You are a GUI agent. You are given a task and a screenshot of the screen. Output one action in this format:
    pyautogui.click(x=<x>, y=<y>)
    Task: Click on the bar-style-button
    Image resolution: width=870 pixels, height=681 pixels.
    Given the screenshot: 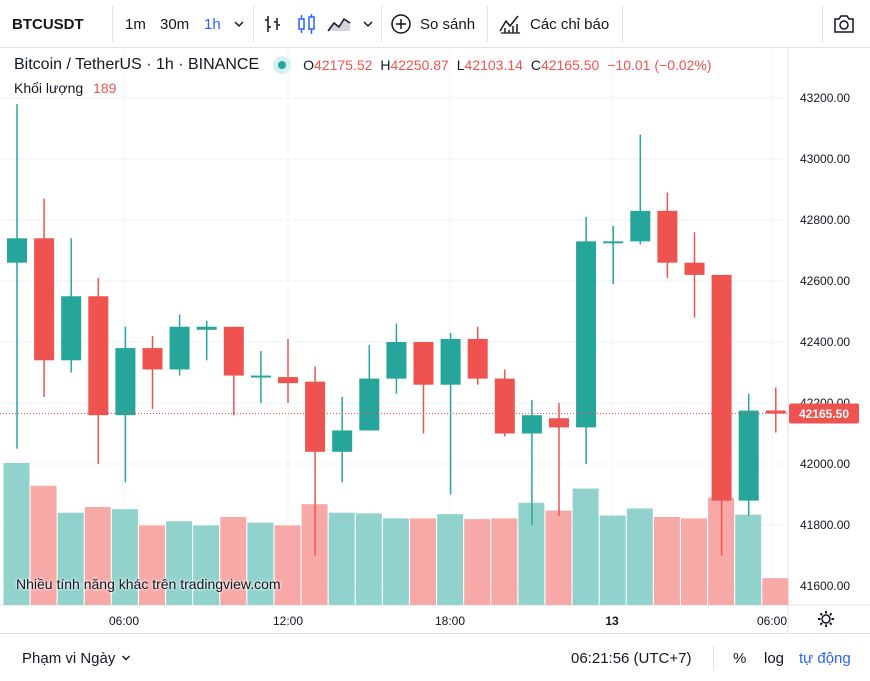 What is the action you would take?
    pyautogui.click(x=273, y=24)
    